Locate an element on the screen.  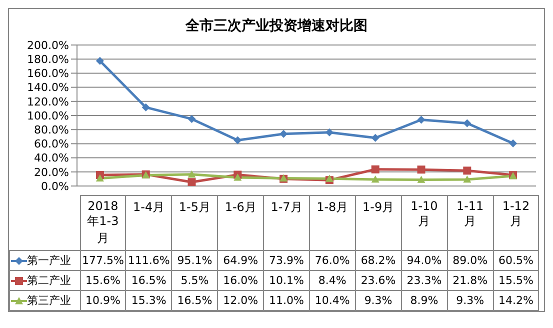
data-label: 10.1% is located at coordinates (287, 280).